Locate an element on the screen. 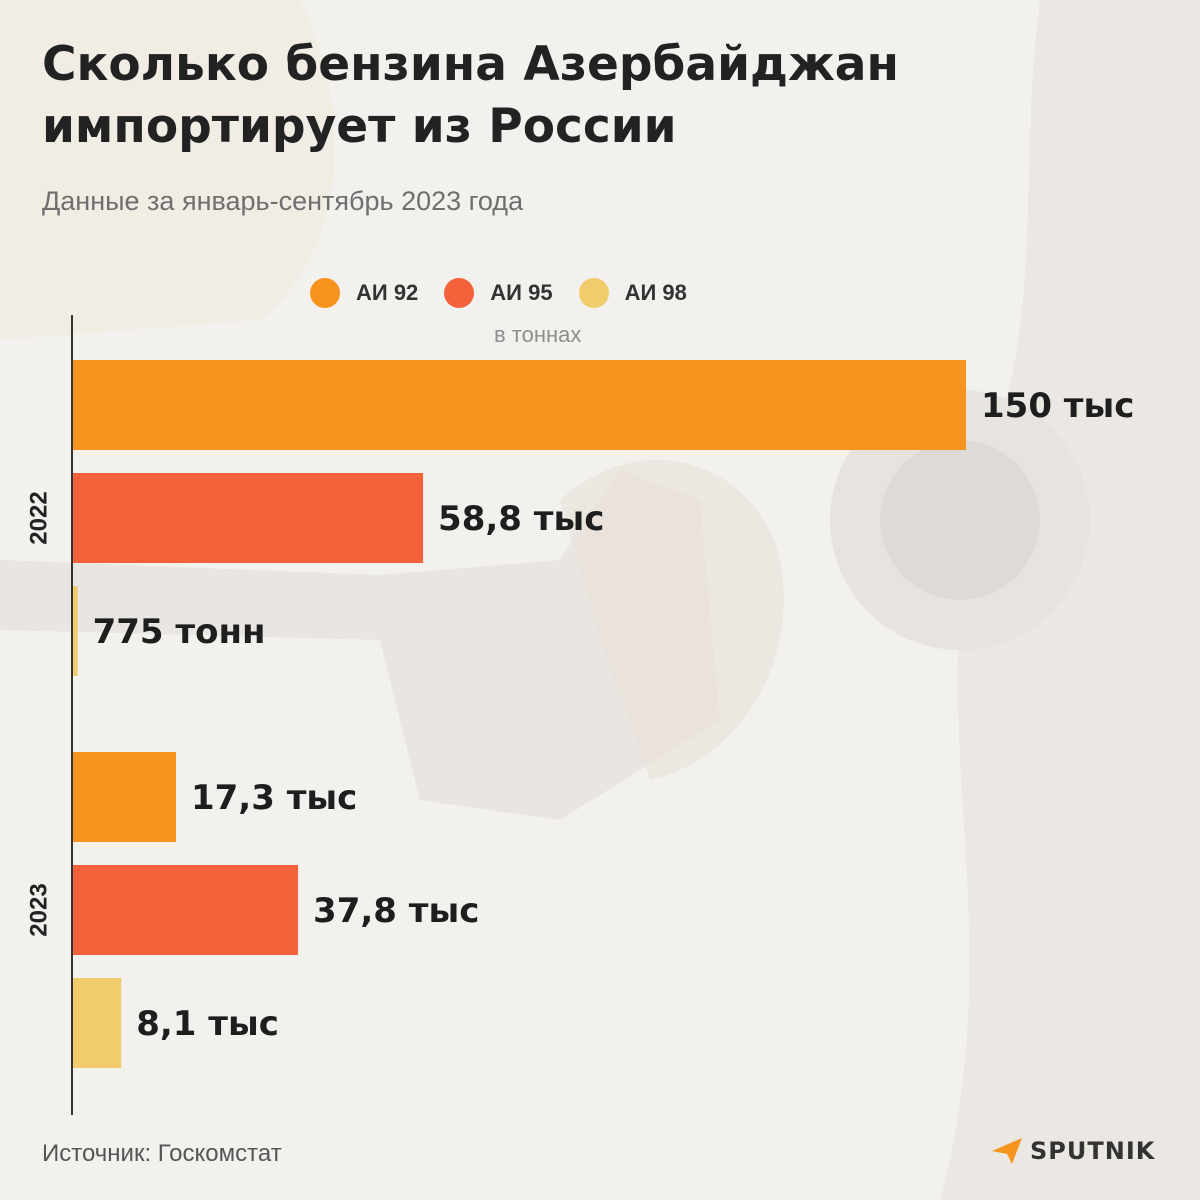 This screenshot has height=1200, width=1200. legend-label-ai98: АИ 98 is located at coordinates (655, 292).